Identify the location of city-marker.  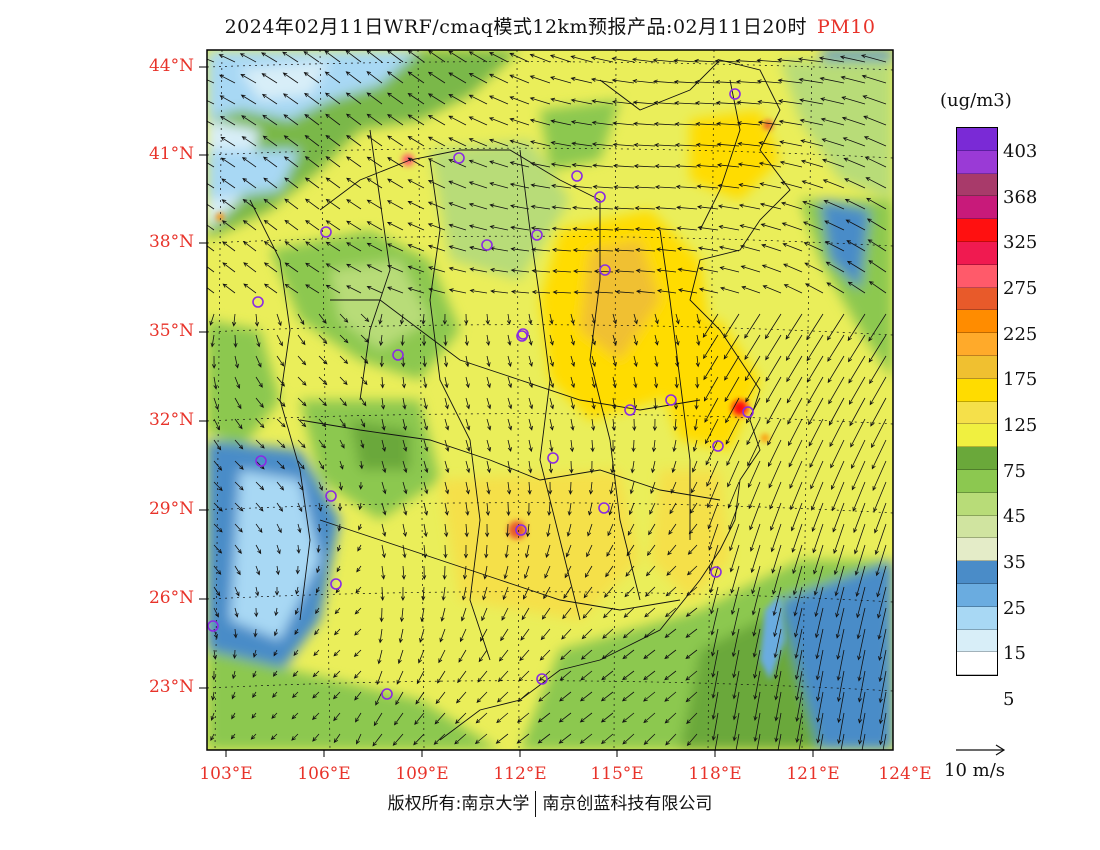
(748, 412).